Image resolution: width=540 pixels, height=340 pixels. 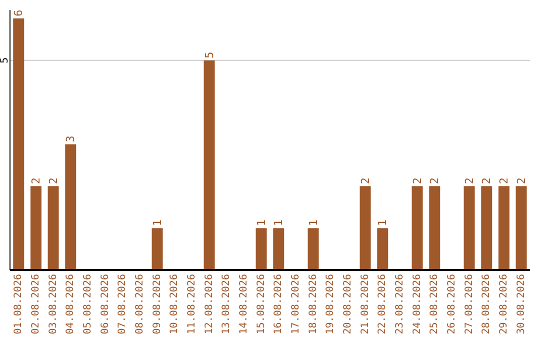 I want to click on x-tick-label: 05.08.2026, so click(x=88, y=304).